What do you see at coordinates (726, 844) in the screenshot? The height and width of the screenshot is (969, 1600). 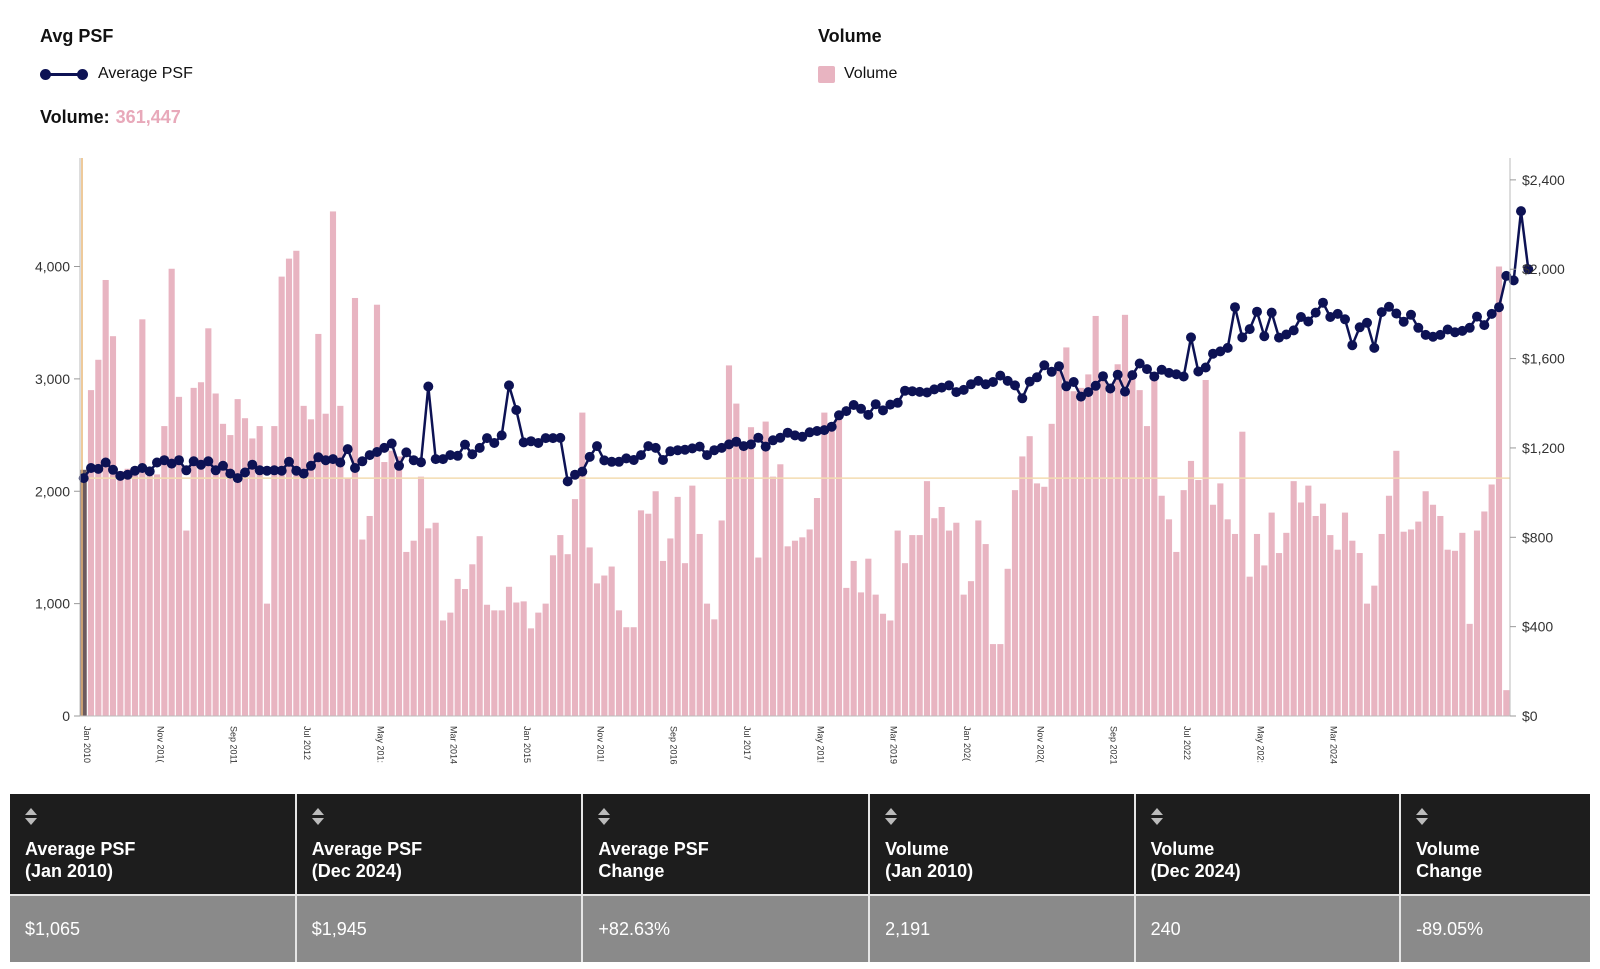 I see `column-header: Average PSF Change` at bounding box center [726, 844].